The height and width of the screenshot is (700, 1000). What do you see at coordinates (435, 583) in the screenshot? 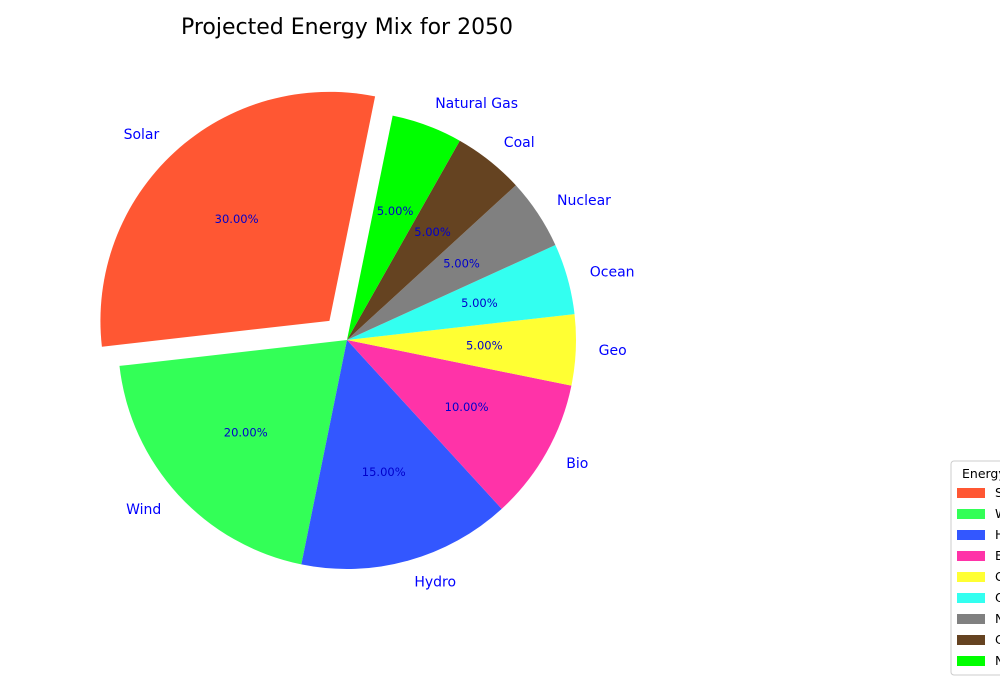
I see `slice-label-hydro: Hydro` at bounding box center [435, 583].